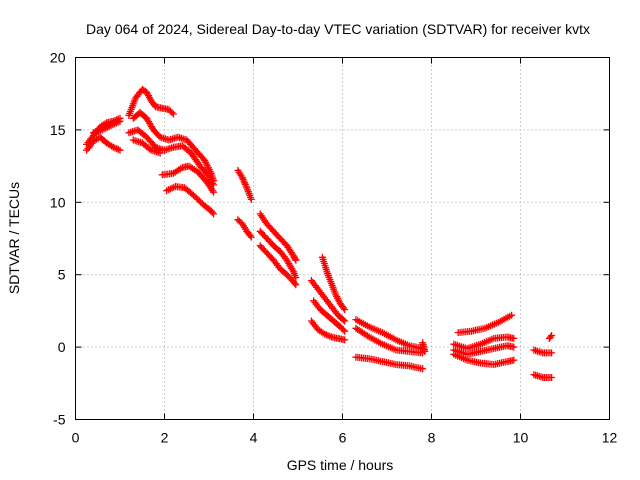  I want to click on x-tick-label: 6, so click(343, 438).